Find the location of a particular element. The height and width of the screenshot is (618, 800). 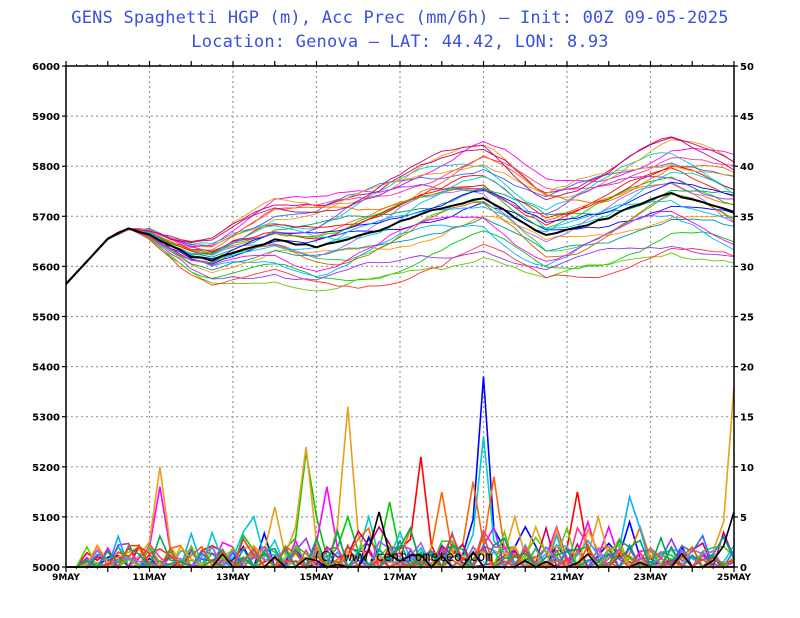

y-left-tick-label: 5400 is located at coordinates (46, 368).